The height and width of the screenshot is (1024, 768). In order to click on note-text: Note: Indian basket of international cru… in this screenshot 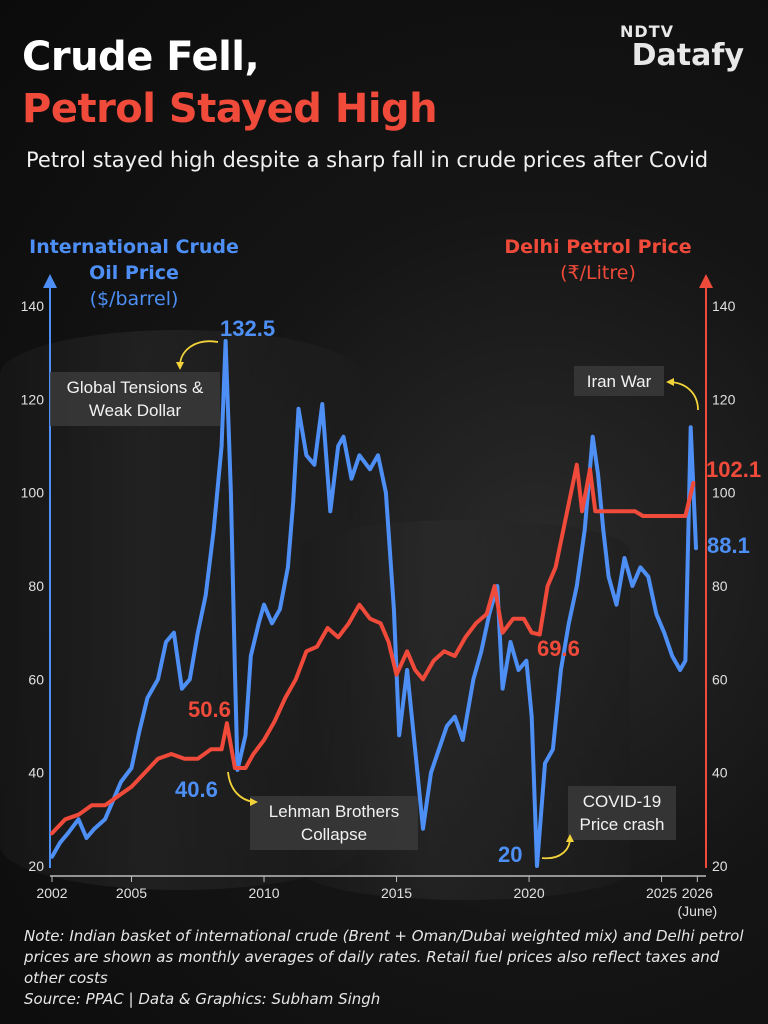, I will do `click(384, 957)`.